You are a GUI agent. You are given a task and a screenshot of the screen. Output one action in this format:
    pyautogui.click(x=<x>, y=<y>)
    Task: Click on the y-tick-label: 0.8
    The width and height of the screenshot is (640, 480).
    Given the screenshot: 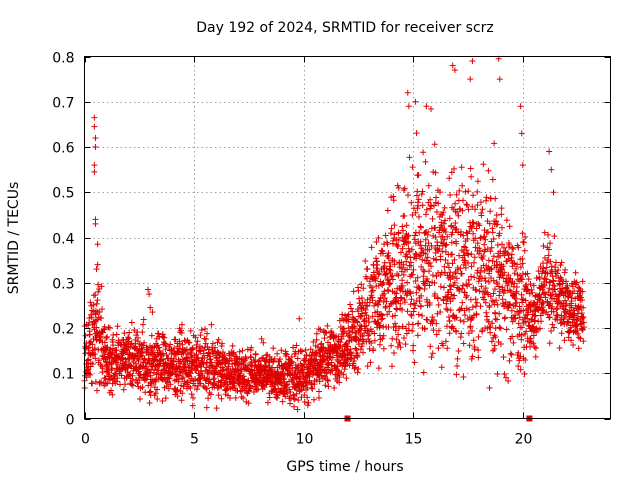 What is the action you would take?
    pyautogui.click(x=63, y=59)
    